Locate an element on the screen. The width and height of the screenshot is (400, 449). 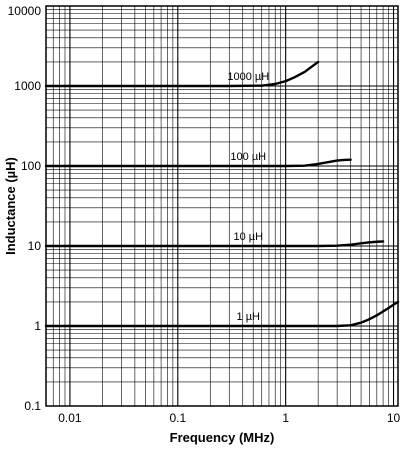
x-tick-label: 1 is located at coordinates (285, 418).